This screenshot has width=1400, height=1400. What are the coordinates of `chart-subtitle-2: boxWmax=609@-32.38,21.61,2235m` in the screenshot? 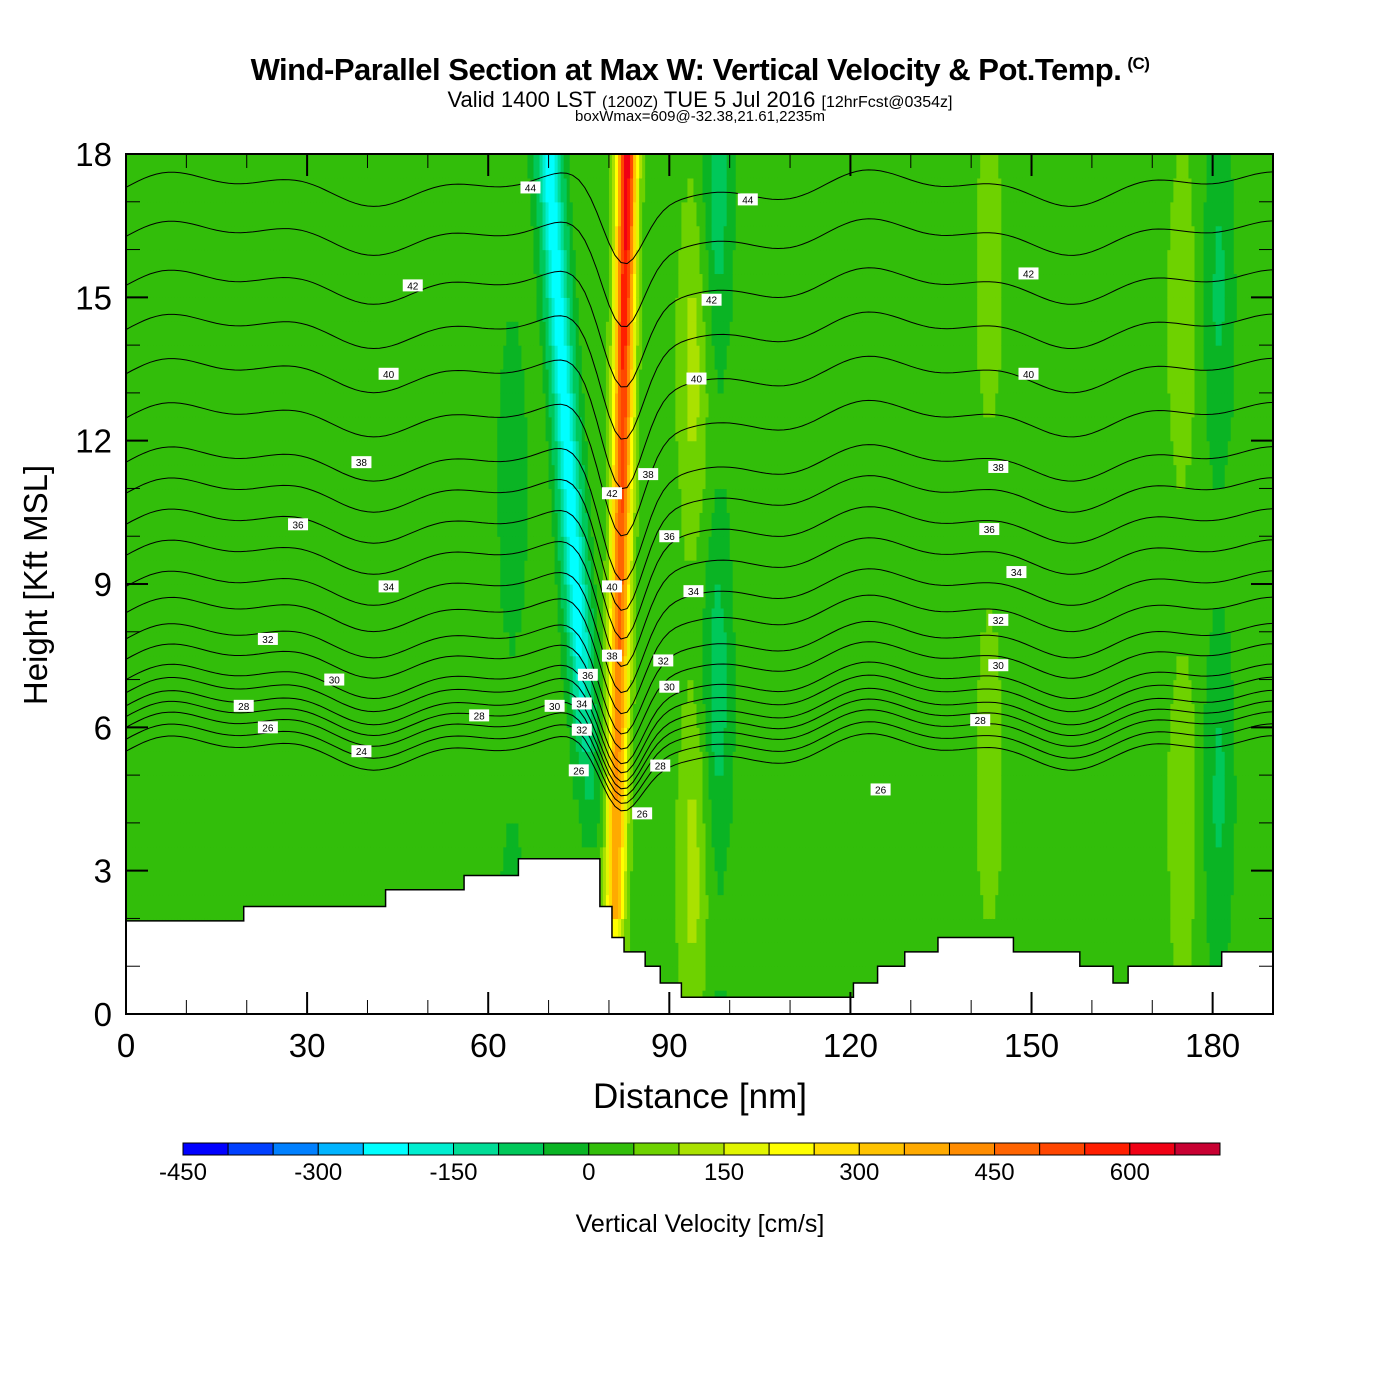 It's located at (700, 116).